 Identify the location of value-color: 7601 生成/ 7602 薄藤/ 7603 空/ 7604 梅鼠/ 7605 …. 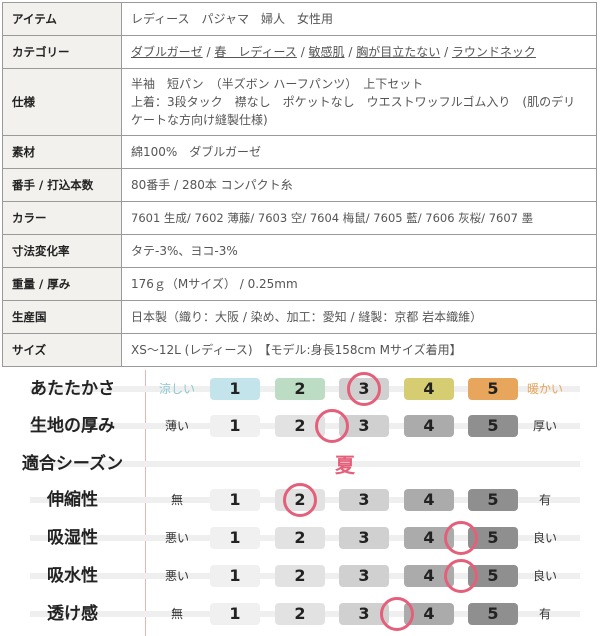
(359, 218).